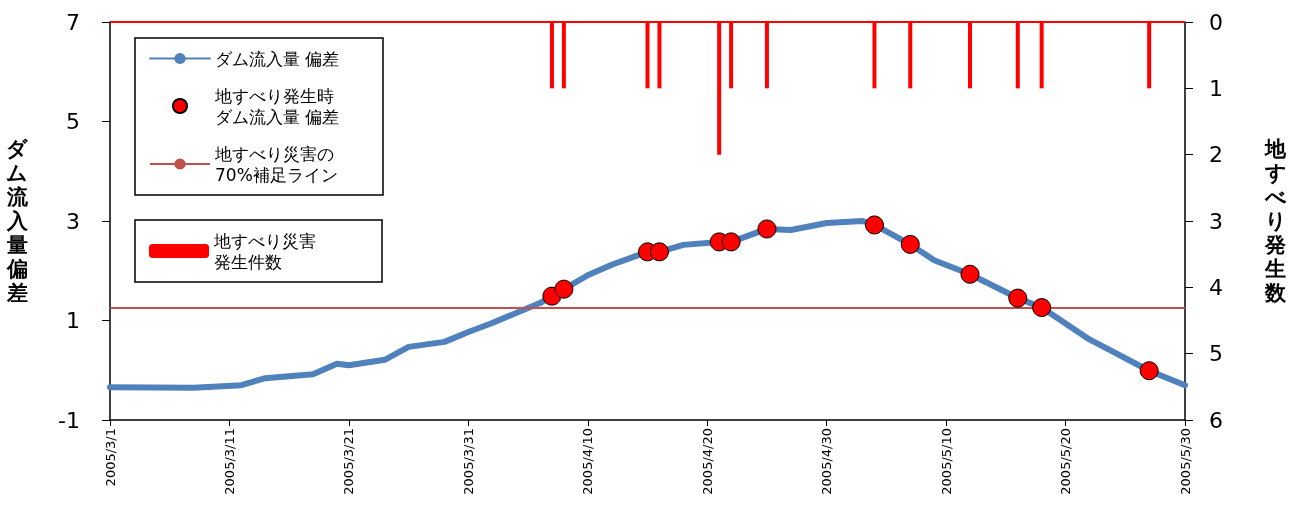 This screenshot has height=519, width=1291. Describe the element at coordinates (69, 420) in the screenshot. I see `y-tick-label: -1` at that location.